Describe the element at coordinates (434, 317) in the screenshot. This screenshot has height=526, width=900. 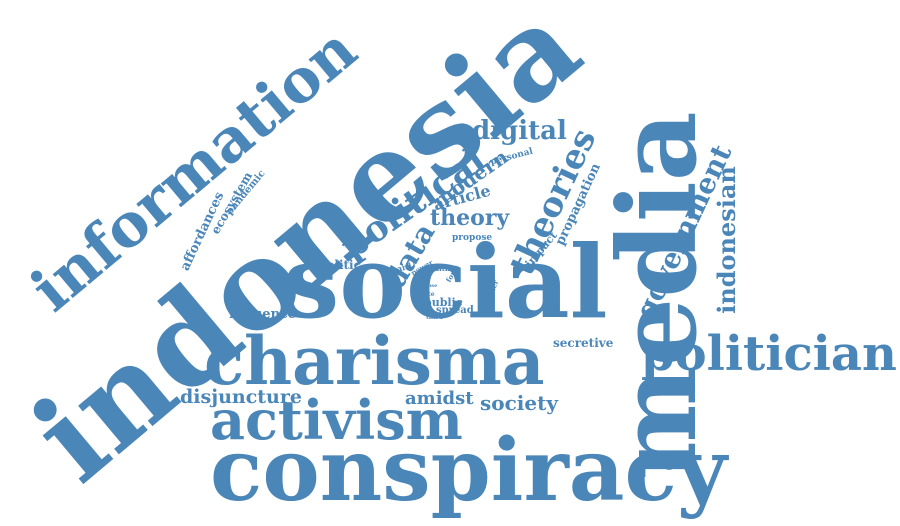
I see `word-third: third` at that location.